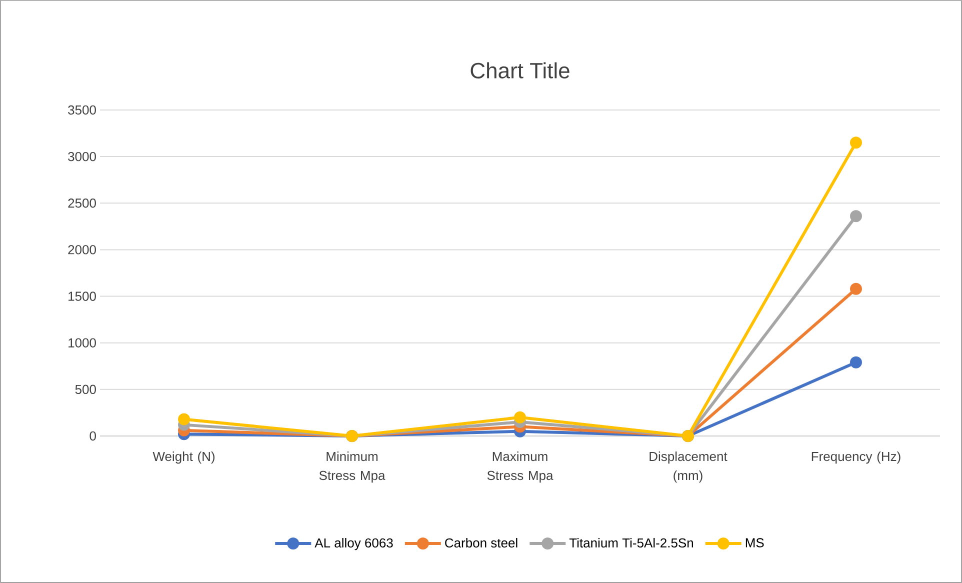 The width and height of the screenshot is (962, 583). Describe the element at coordinates (856, 458) in the screenshot. I see `x-tick-label: Frequency (Hz)` at that location.